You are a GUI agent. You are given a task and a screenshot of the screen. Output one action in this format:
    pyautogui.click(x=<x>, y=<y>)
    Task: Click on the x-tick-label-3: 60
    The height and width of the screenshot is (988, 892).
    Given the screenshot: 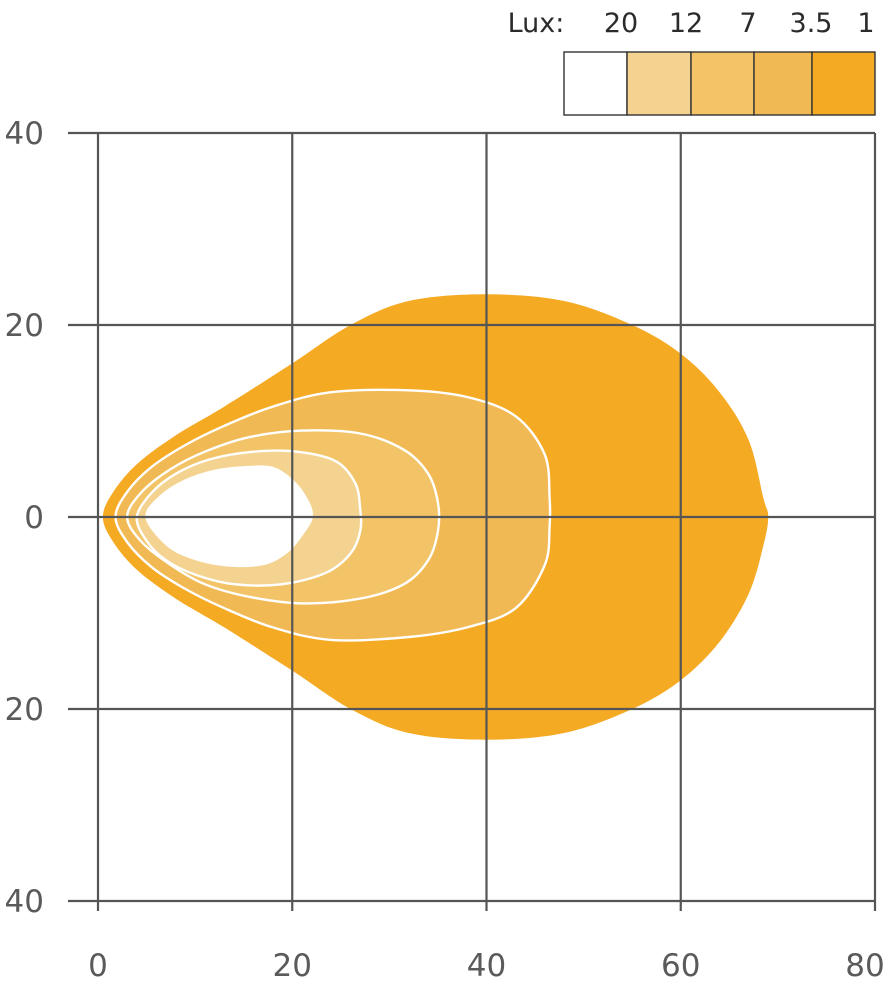 What is the action you would take?
    pyautogui.click(x=680, y=966)
    